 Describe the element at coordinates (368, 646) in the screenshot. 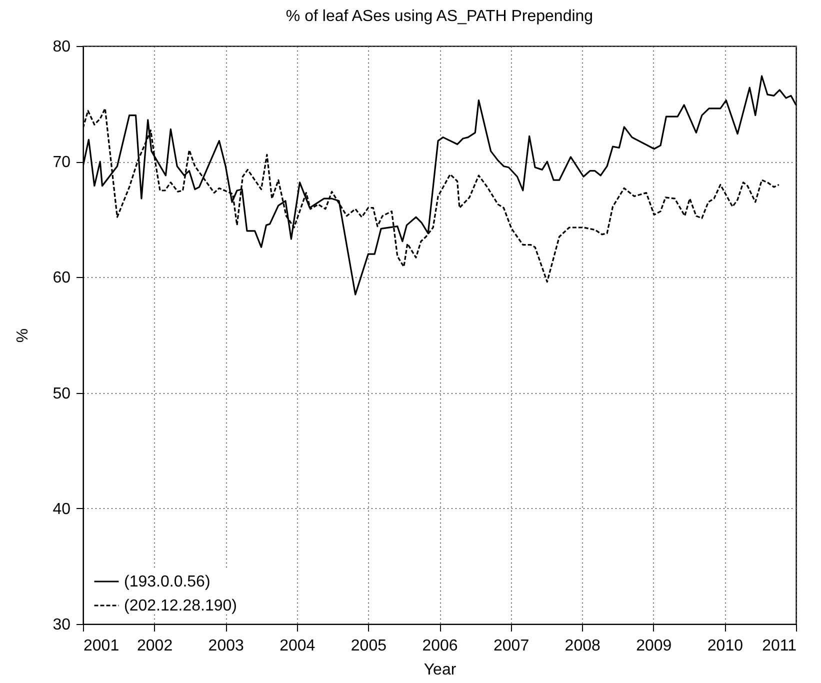

I see `x-tick-label: 2005` at that location.